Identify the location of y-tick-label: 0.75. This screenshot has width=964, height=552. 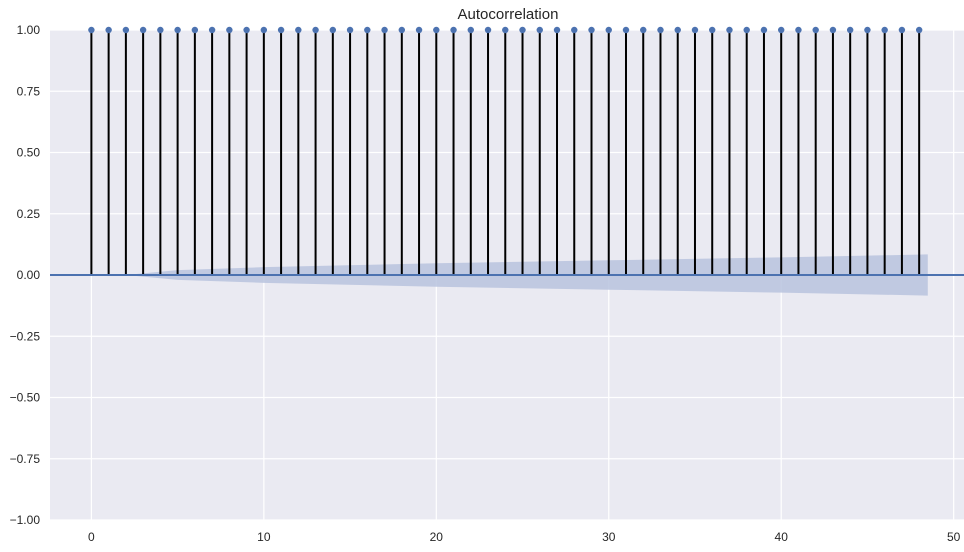
(29, 91).